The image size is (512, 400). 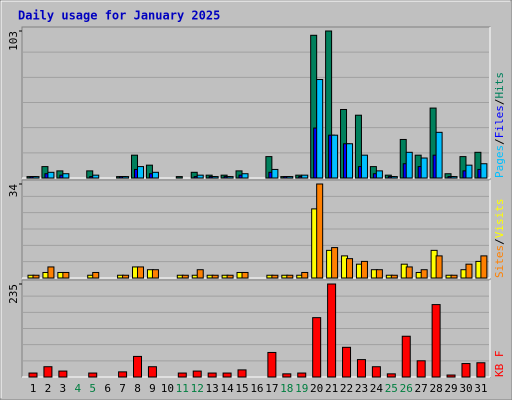 What do you see at coordinates (377, 388) in the screenshot?
I see `x-tick-label: 24` at bounding box center [377, 388].